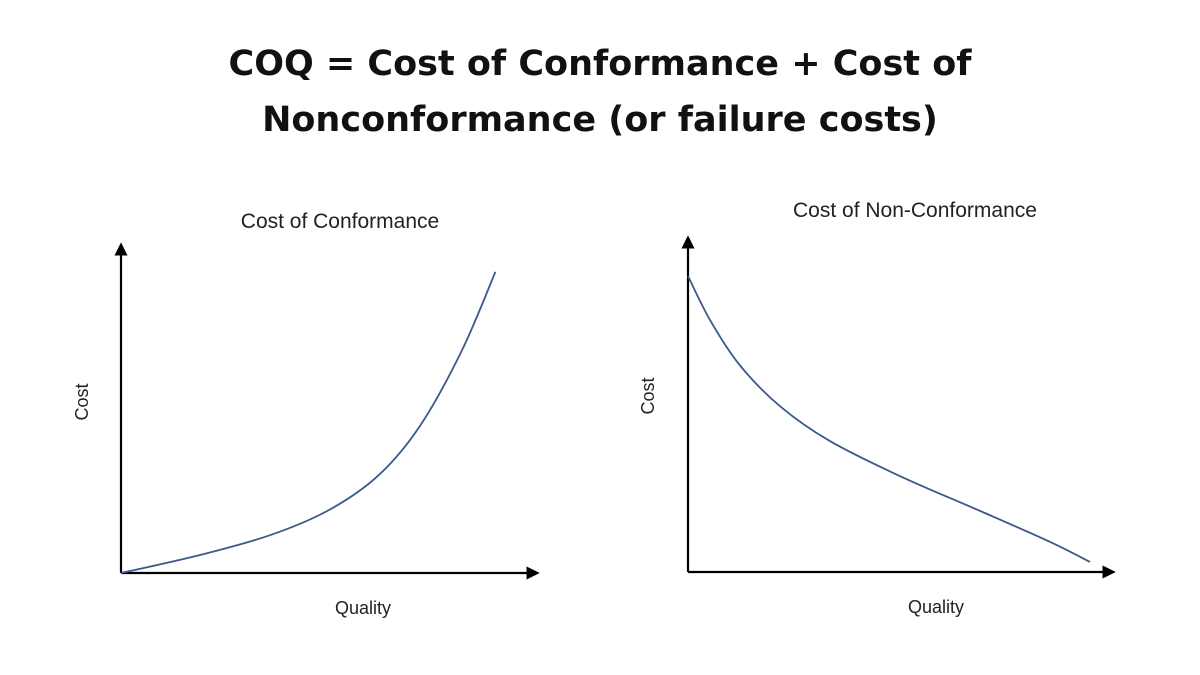 The image size is (1200, 675). What do you see at coordinates (915, 210) in the screenshot?
I see `chart-title: Cost of Non-Conformance` at bounding box center [915, 210].